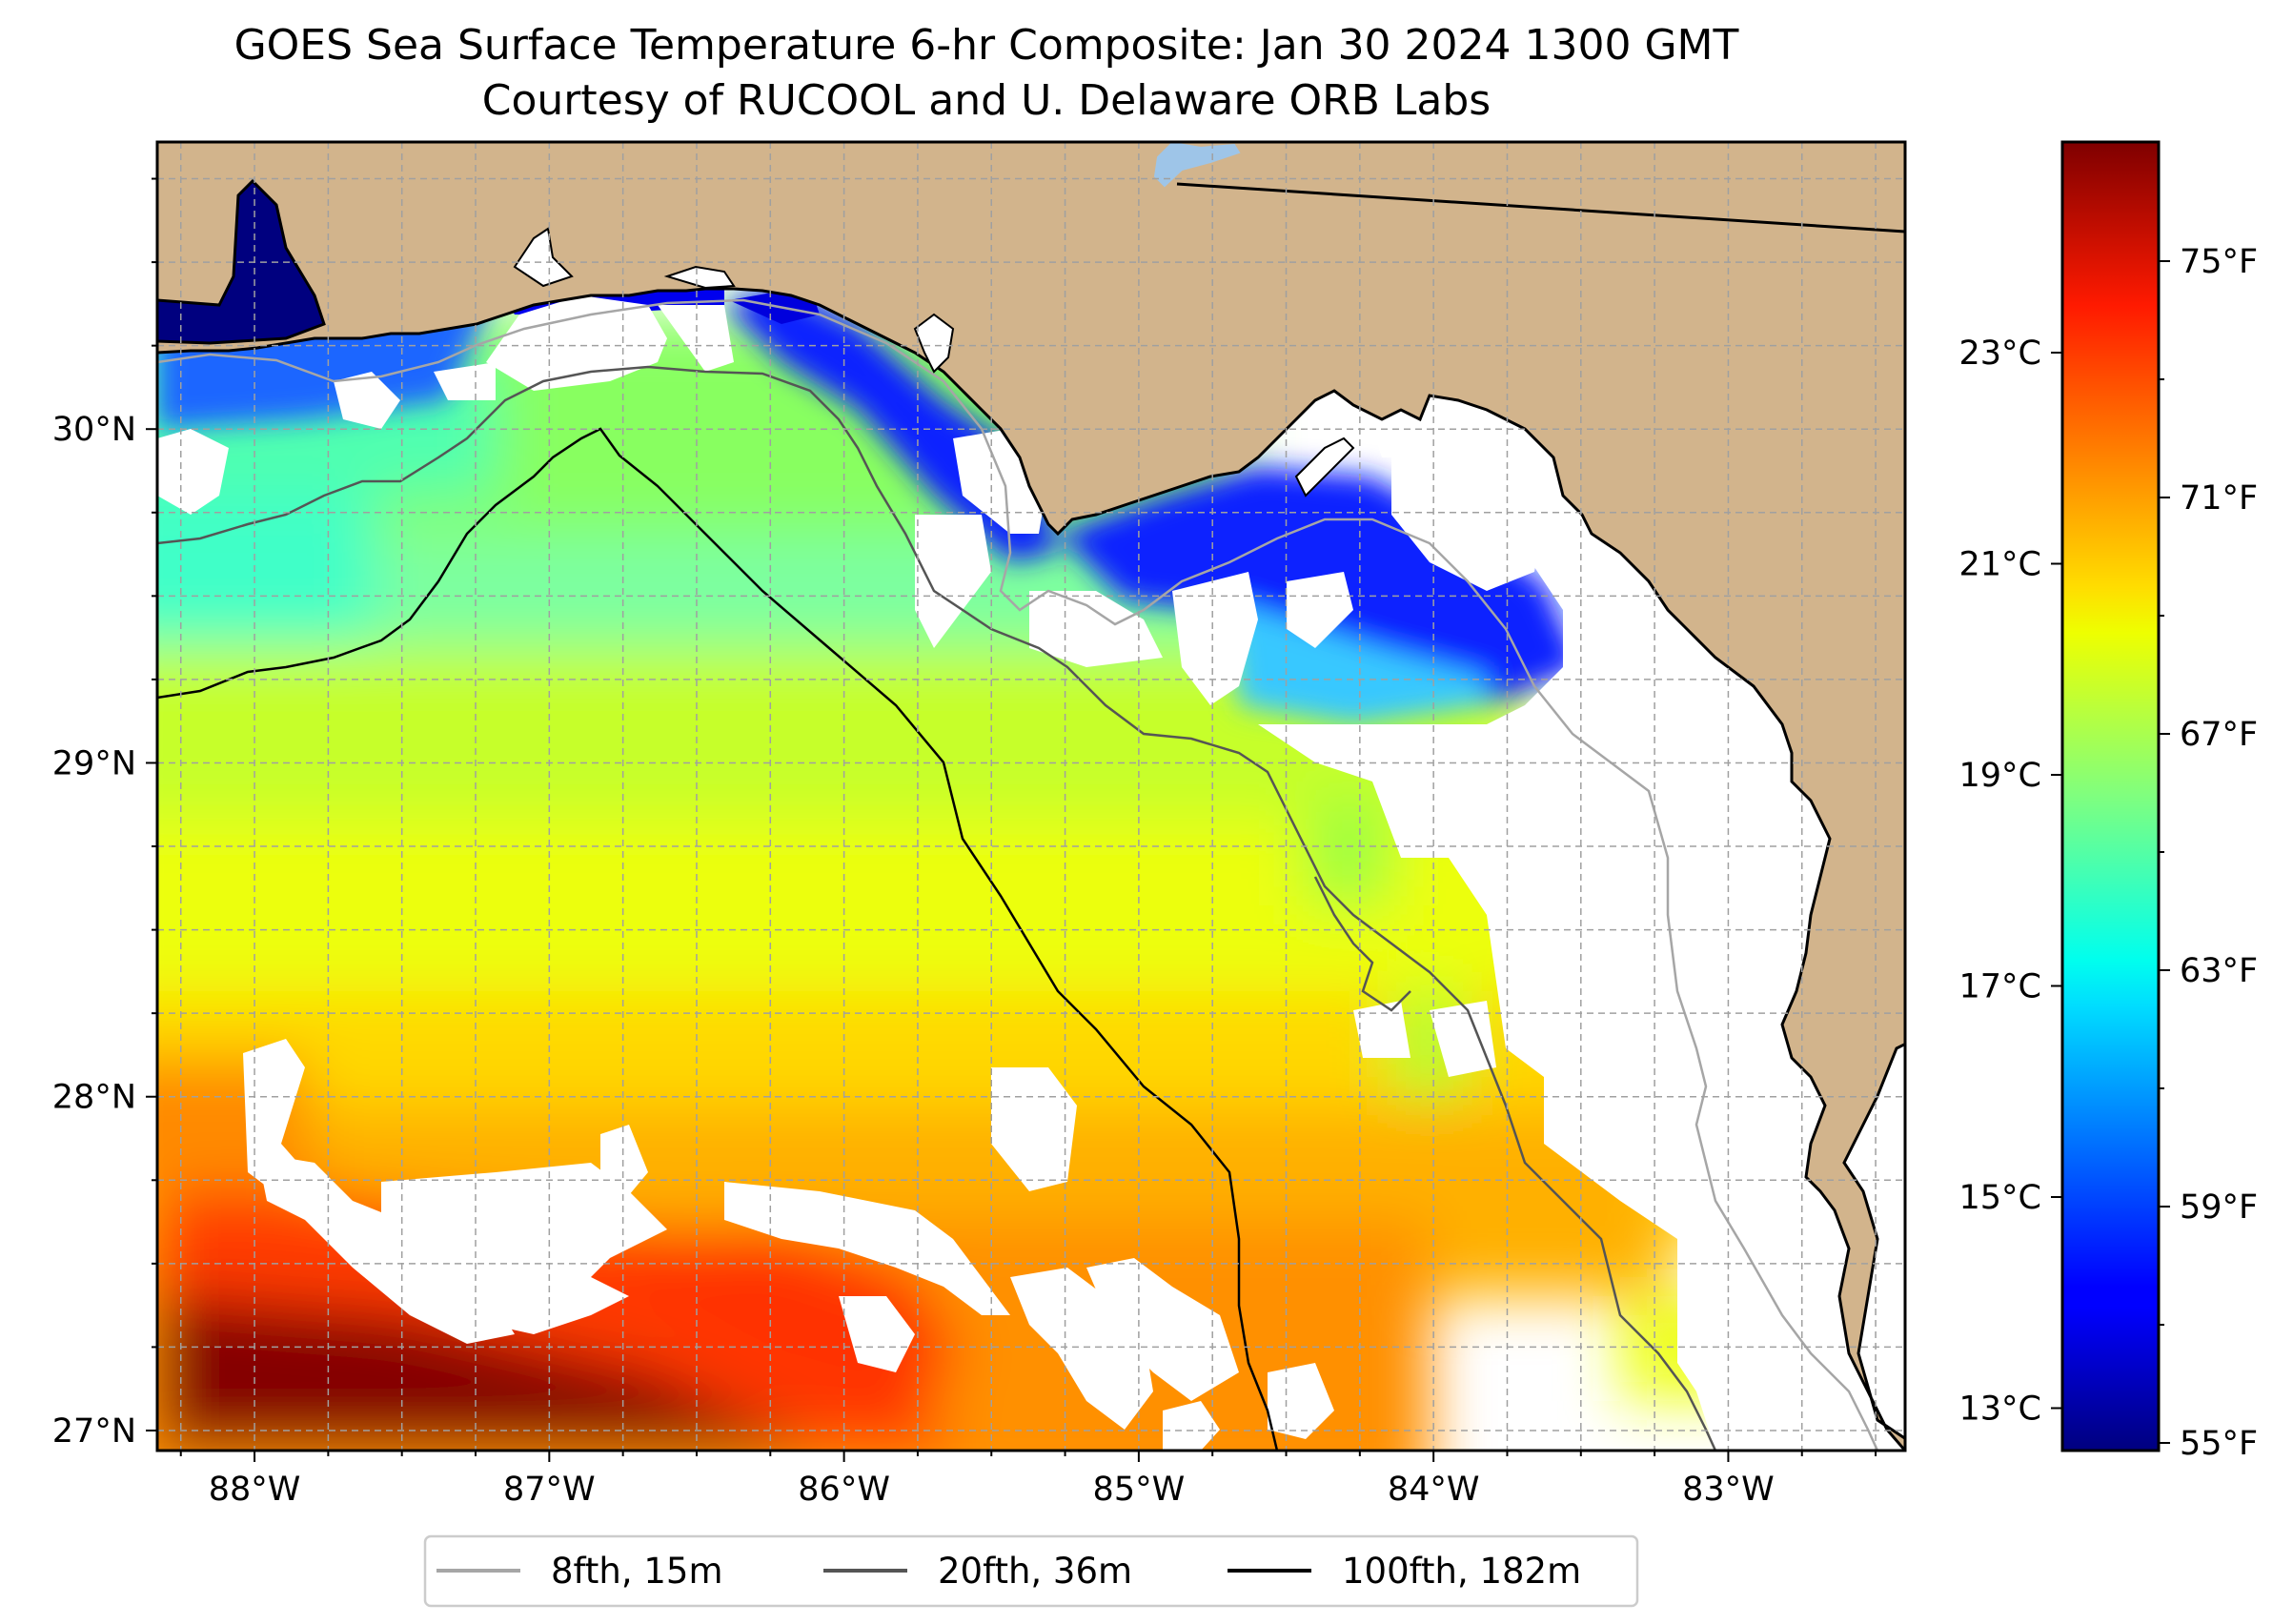 Image resolution: width=2293 pixels, height=1624 pixels. What do you see at coordinates (1434, 1490) in the screenshot?
I see `lon-tick-label: 84°W` at bounding box center [1434, 1490].